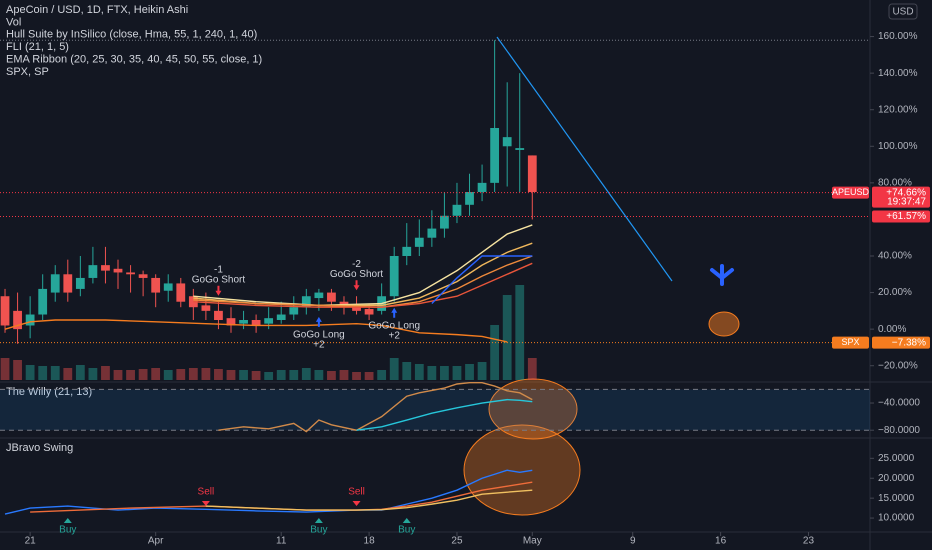 This screenshot has height=550, width=932. I want to click on x-tick-label: 18, so click(370, 541).